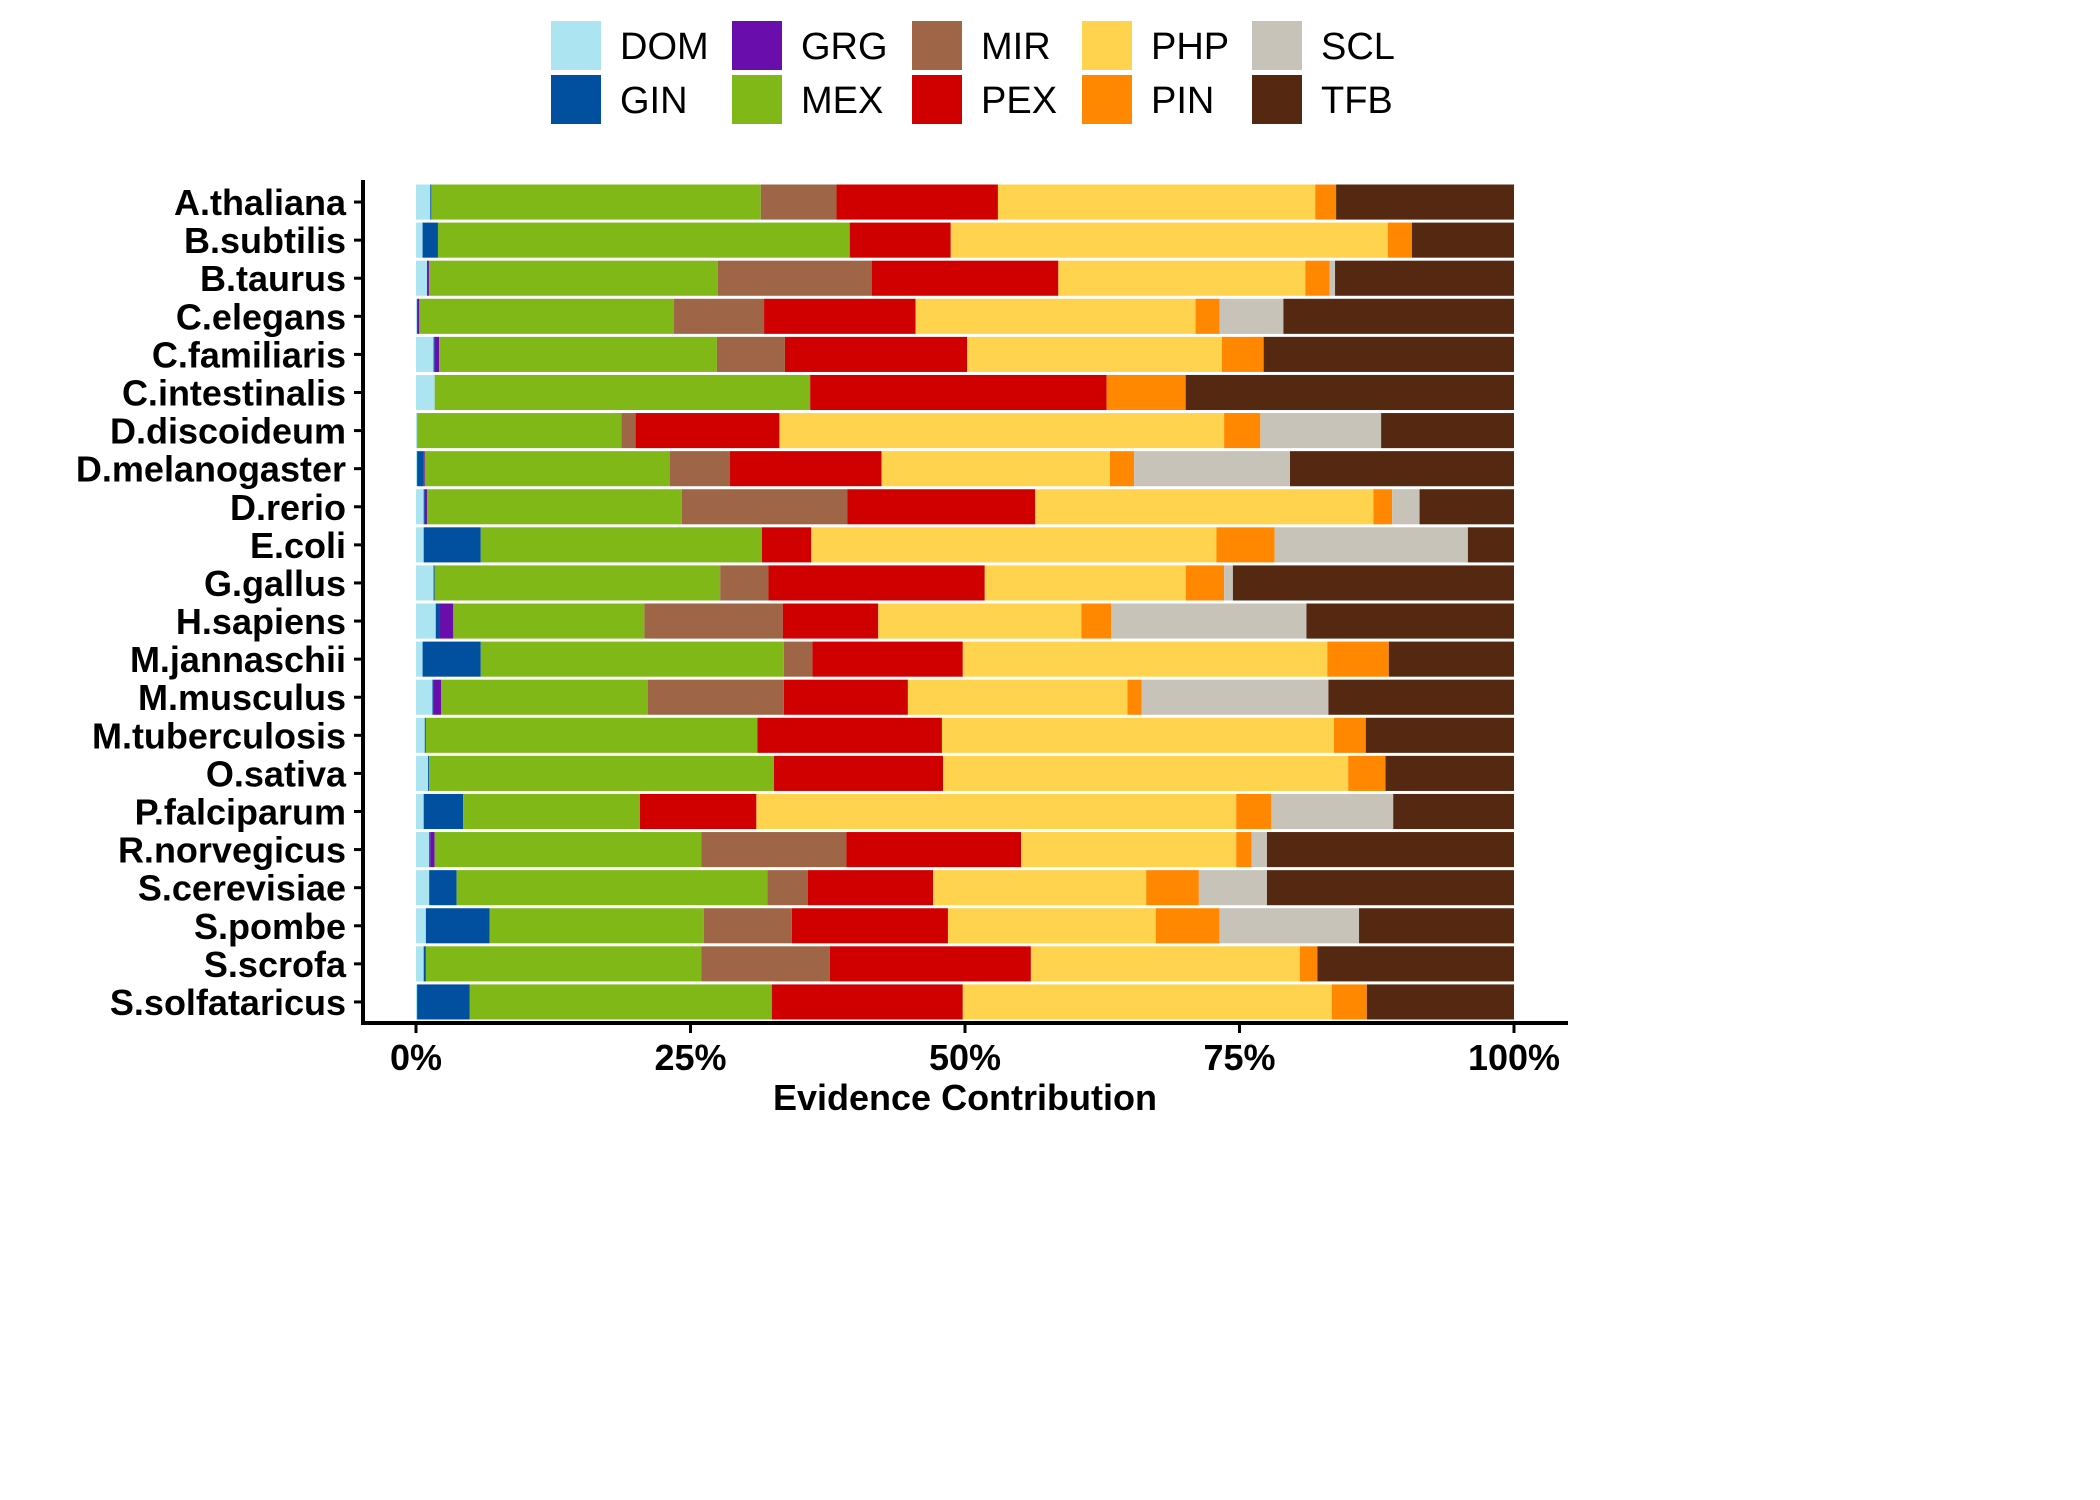 The width and height of the screenshot is (2100, 1500). I want to click on bar-s-cerevisiae-pex, so click(870, 888).